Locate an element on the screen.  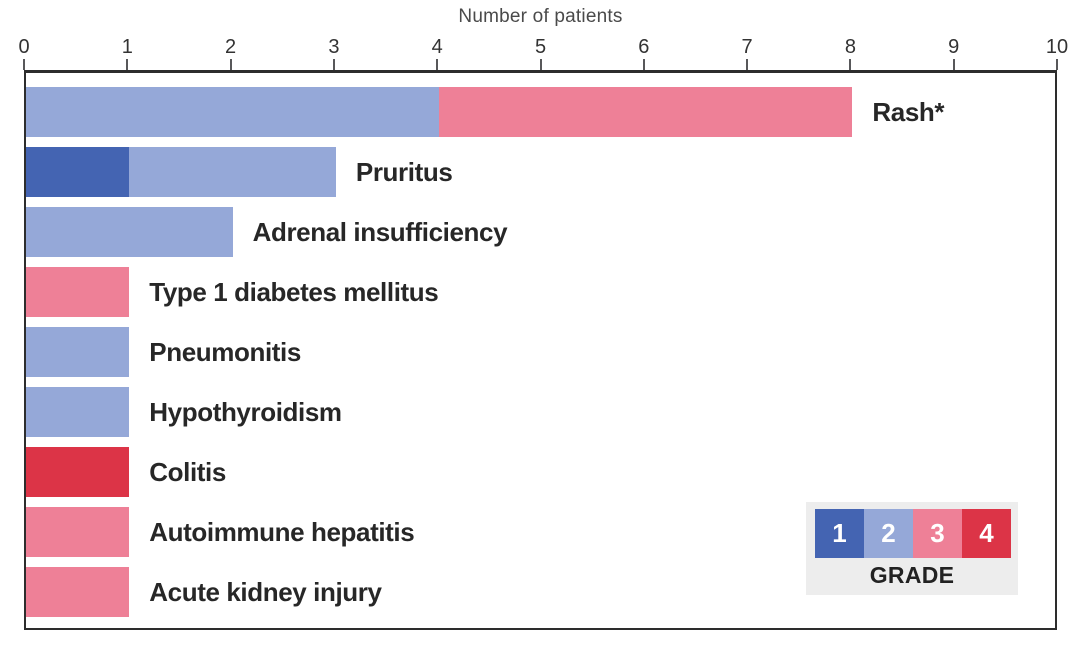
category-label: Hypothyroidism is located at coordinates (245, 412).